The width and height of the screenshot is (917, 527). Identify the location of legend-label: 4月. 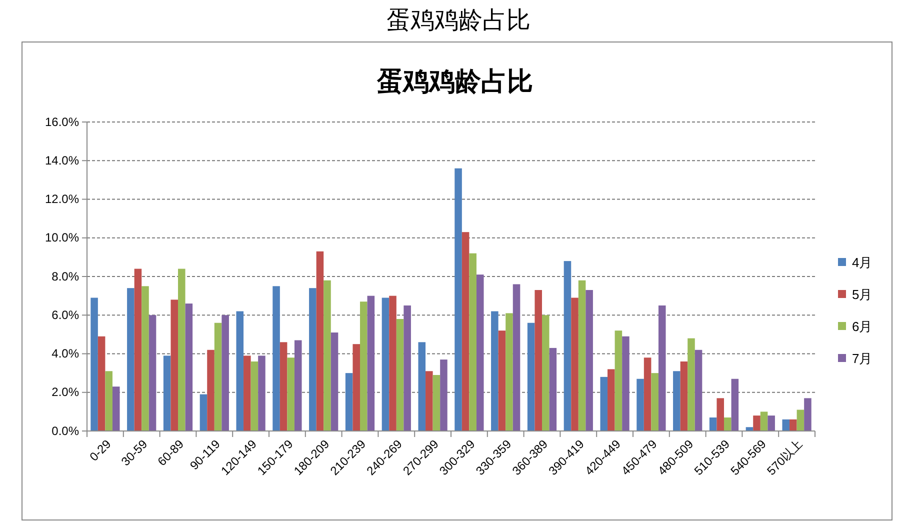
(862, 262).